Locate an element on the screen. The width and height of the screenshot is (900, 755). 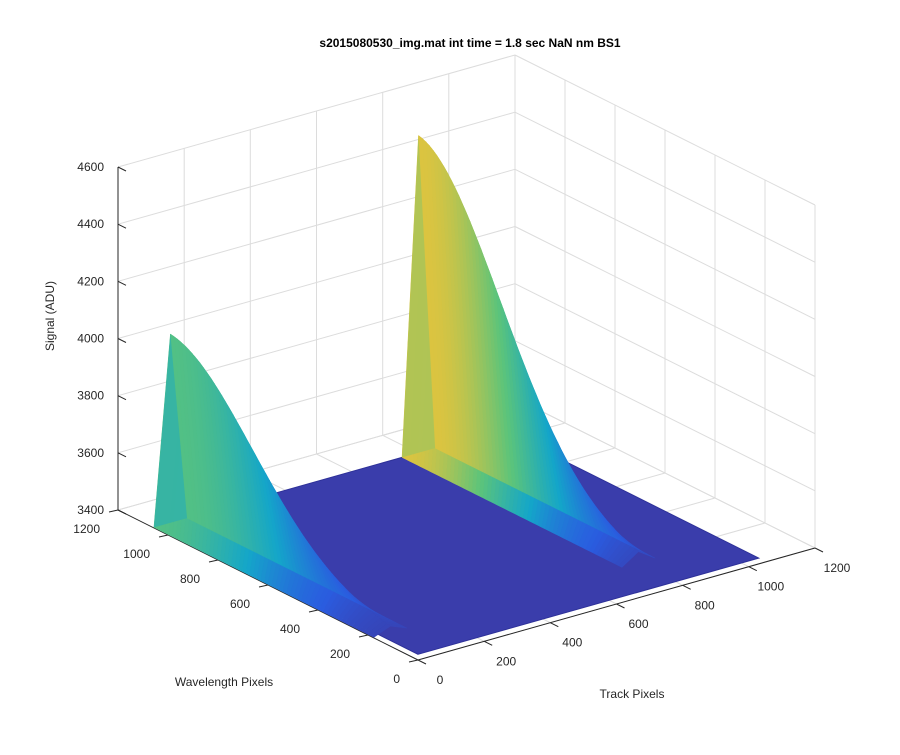
x-tick-label: 0 is located at coordinates (440, 680).